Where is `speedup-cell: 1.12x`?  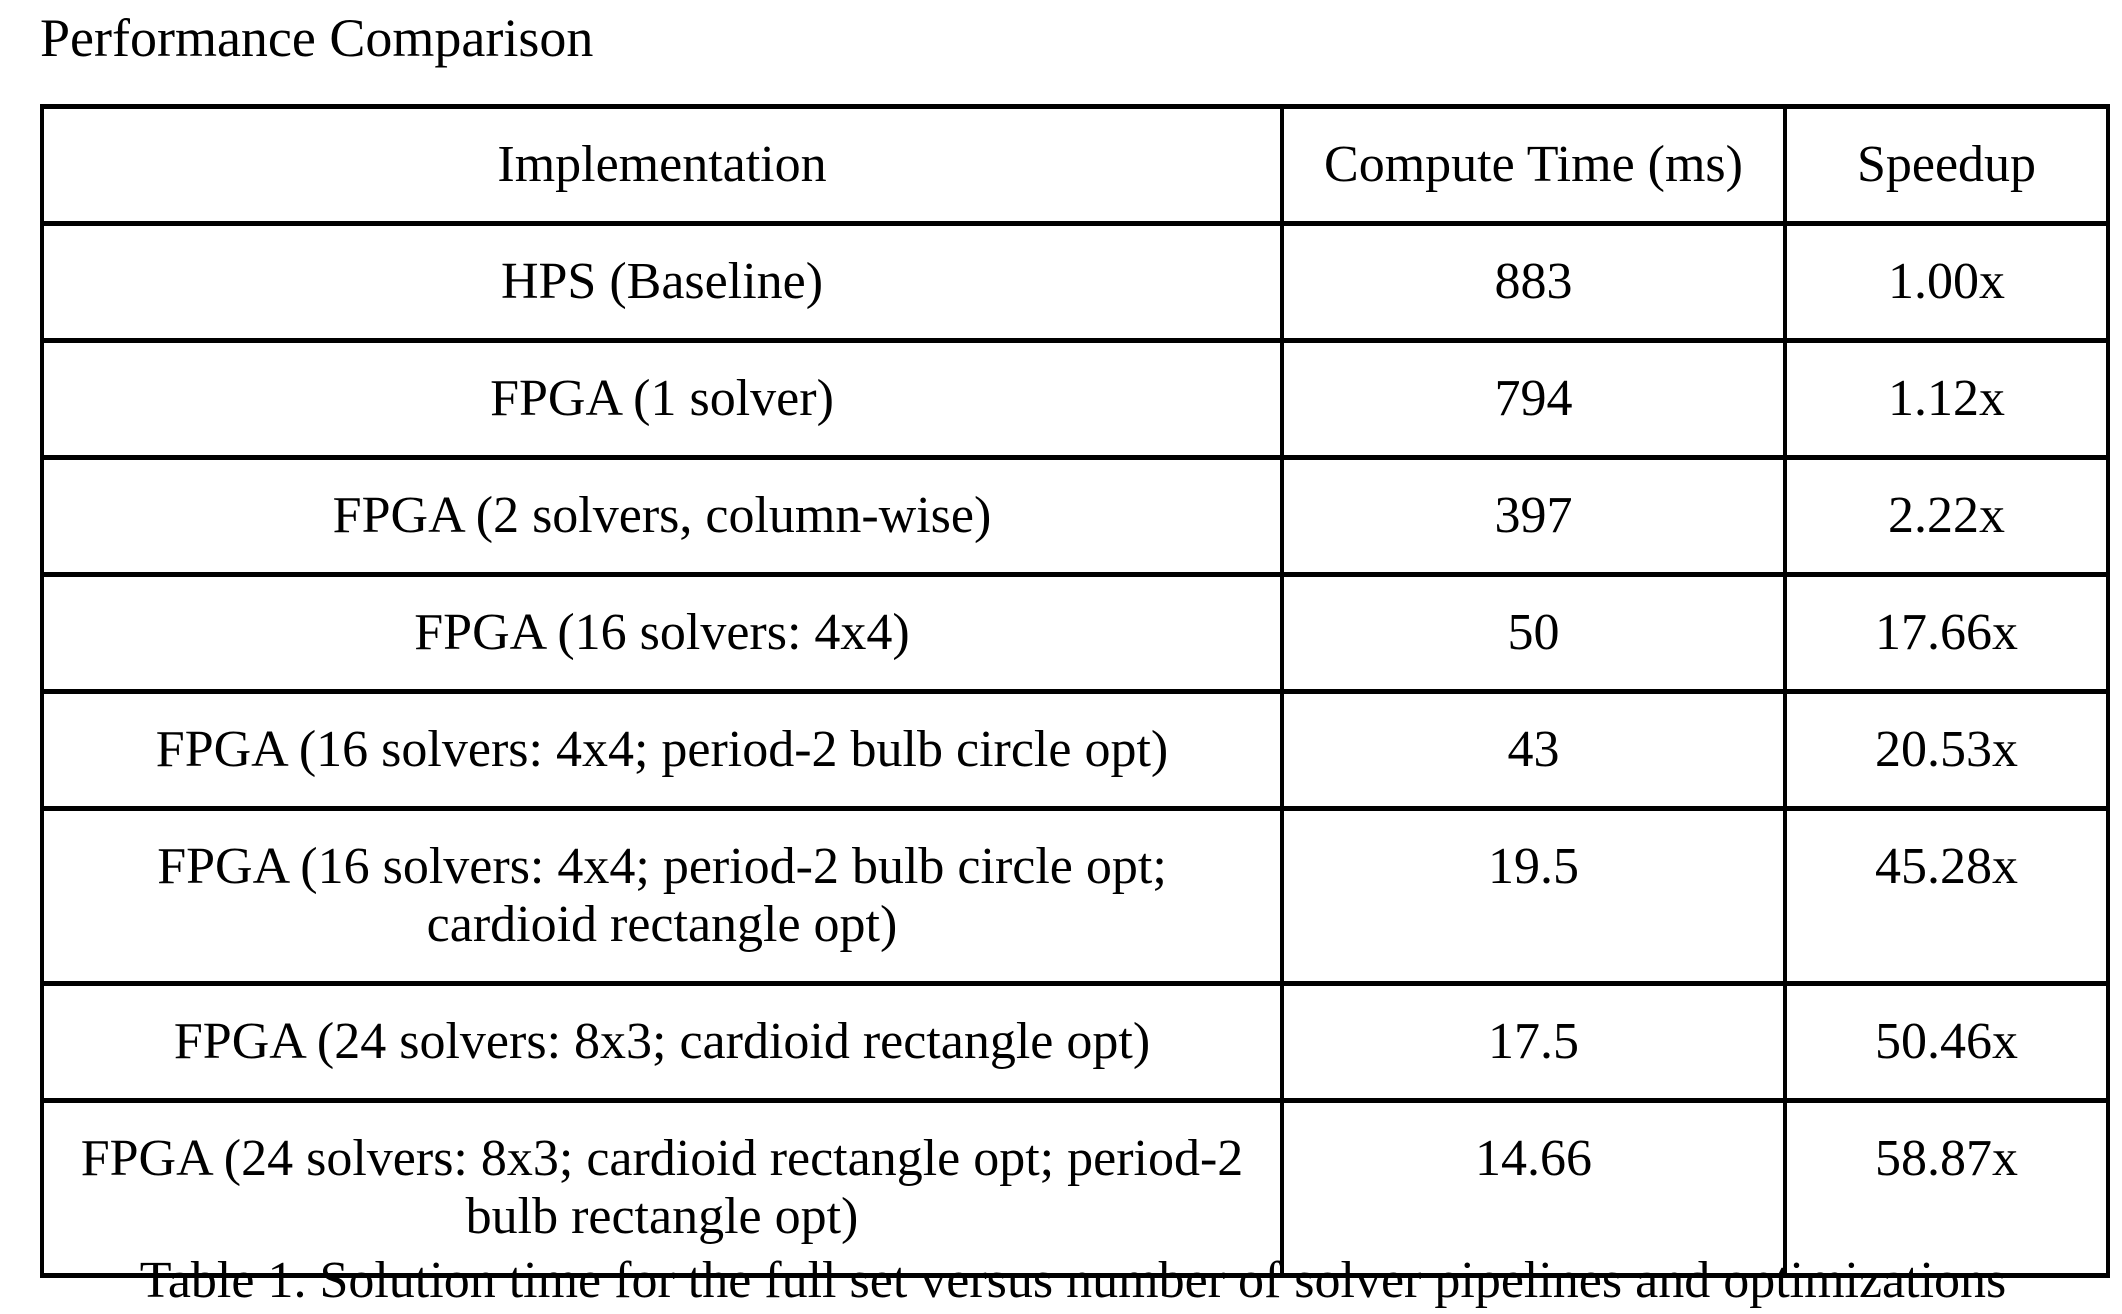 speedup-cell: 1.12x is located at coordinates (1946, 399).